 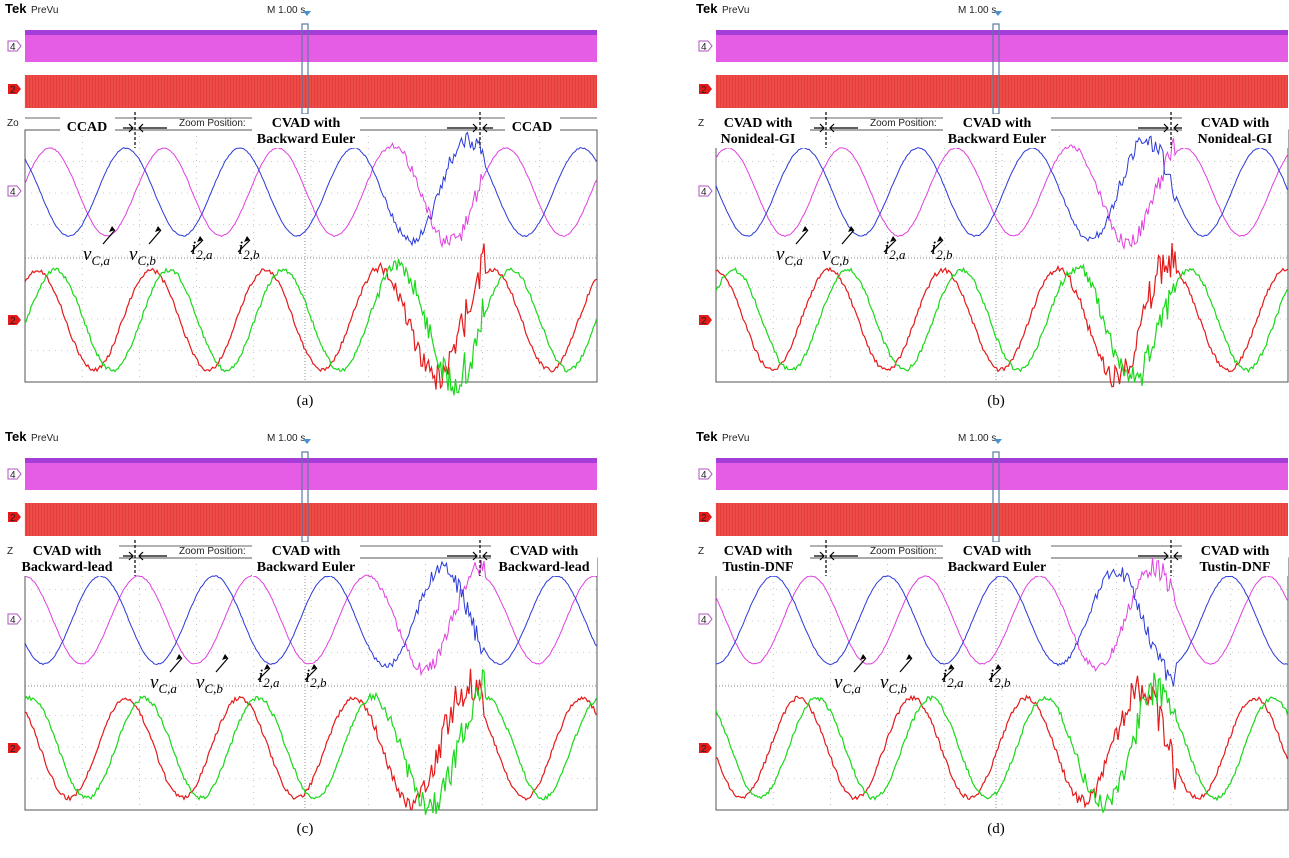 What do you see at coordinates (704, 47) in the screenshot?
I see `ch4-overview-marker-label: 4` at bounding box center [704, 47].